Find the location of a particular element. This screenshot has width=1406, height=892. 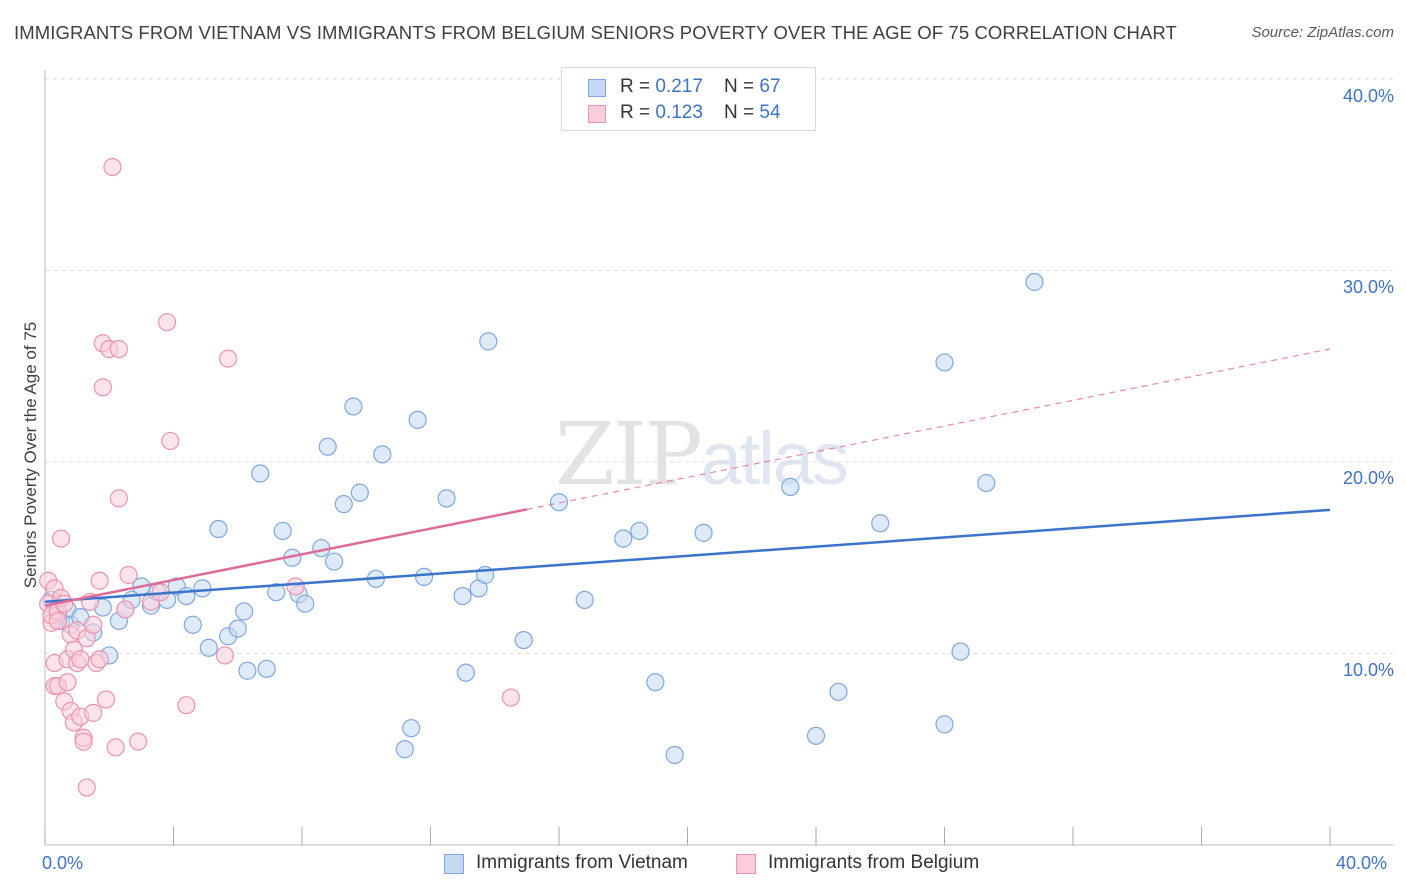

x-tick-label-min: 0.0% is located at coordinates (63, 863).